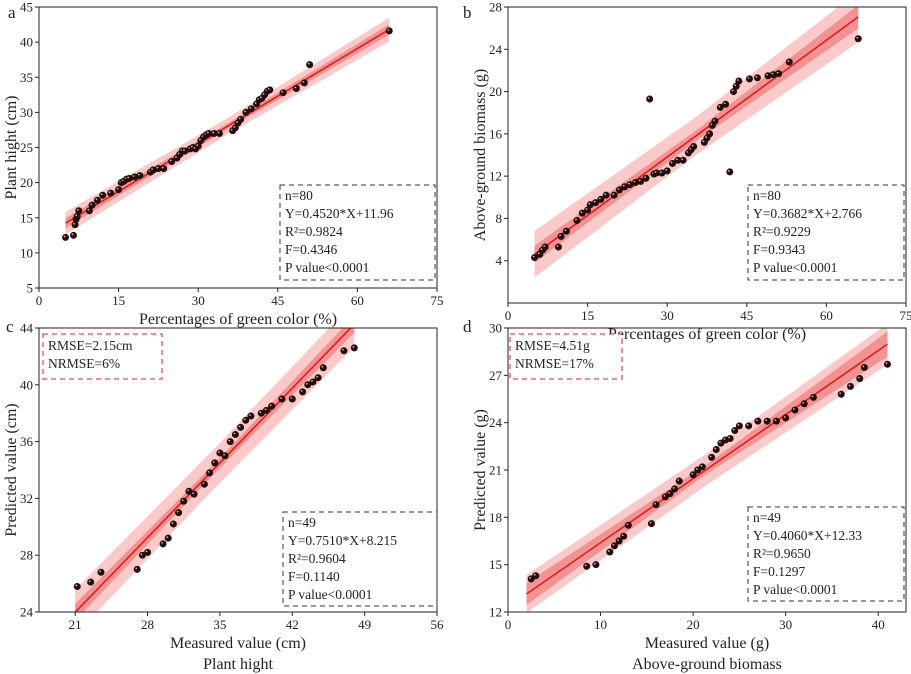  What do you see at coordinates (496, 133) in the screenshot?
I see `y-tick-label: 16` at bounding box center [496, 133].